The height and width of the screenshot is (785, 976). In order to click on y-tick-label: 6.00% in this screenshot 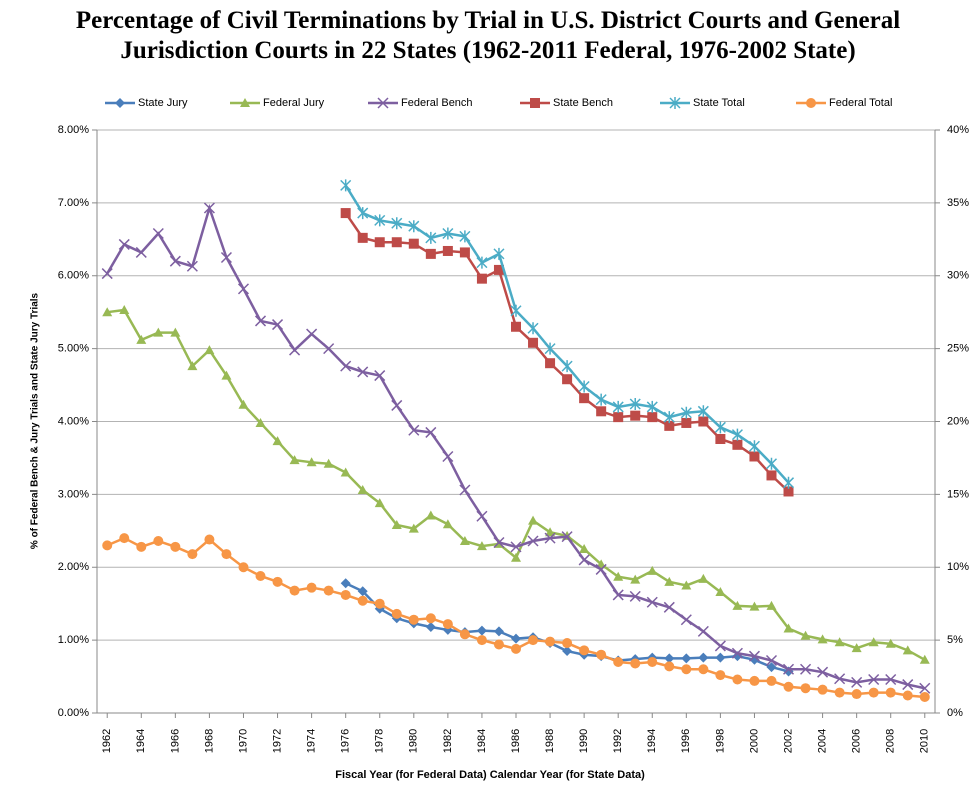, I will do `click(73, 276)`.